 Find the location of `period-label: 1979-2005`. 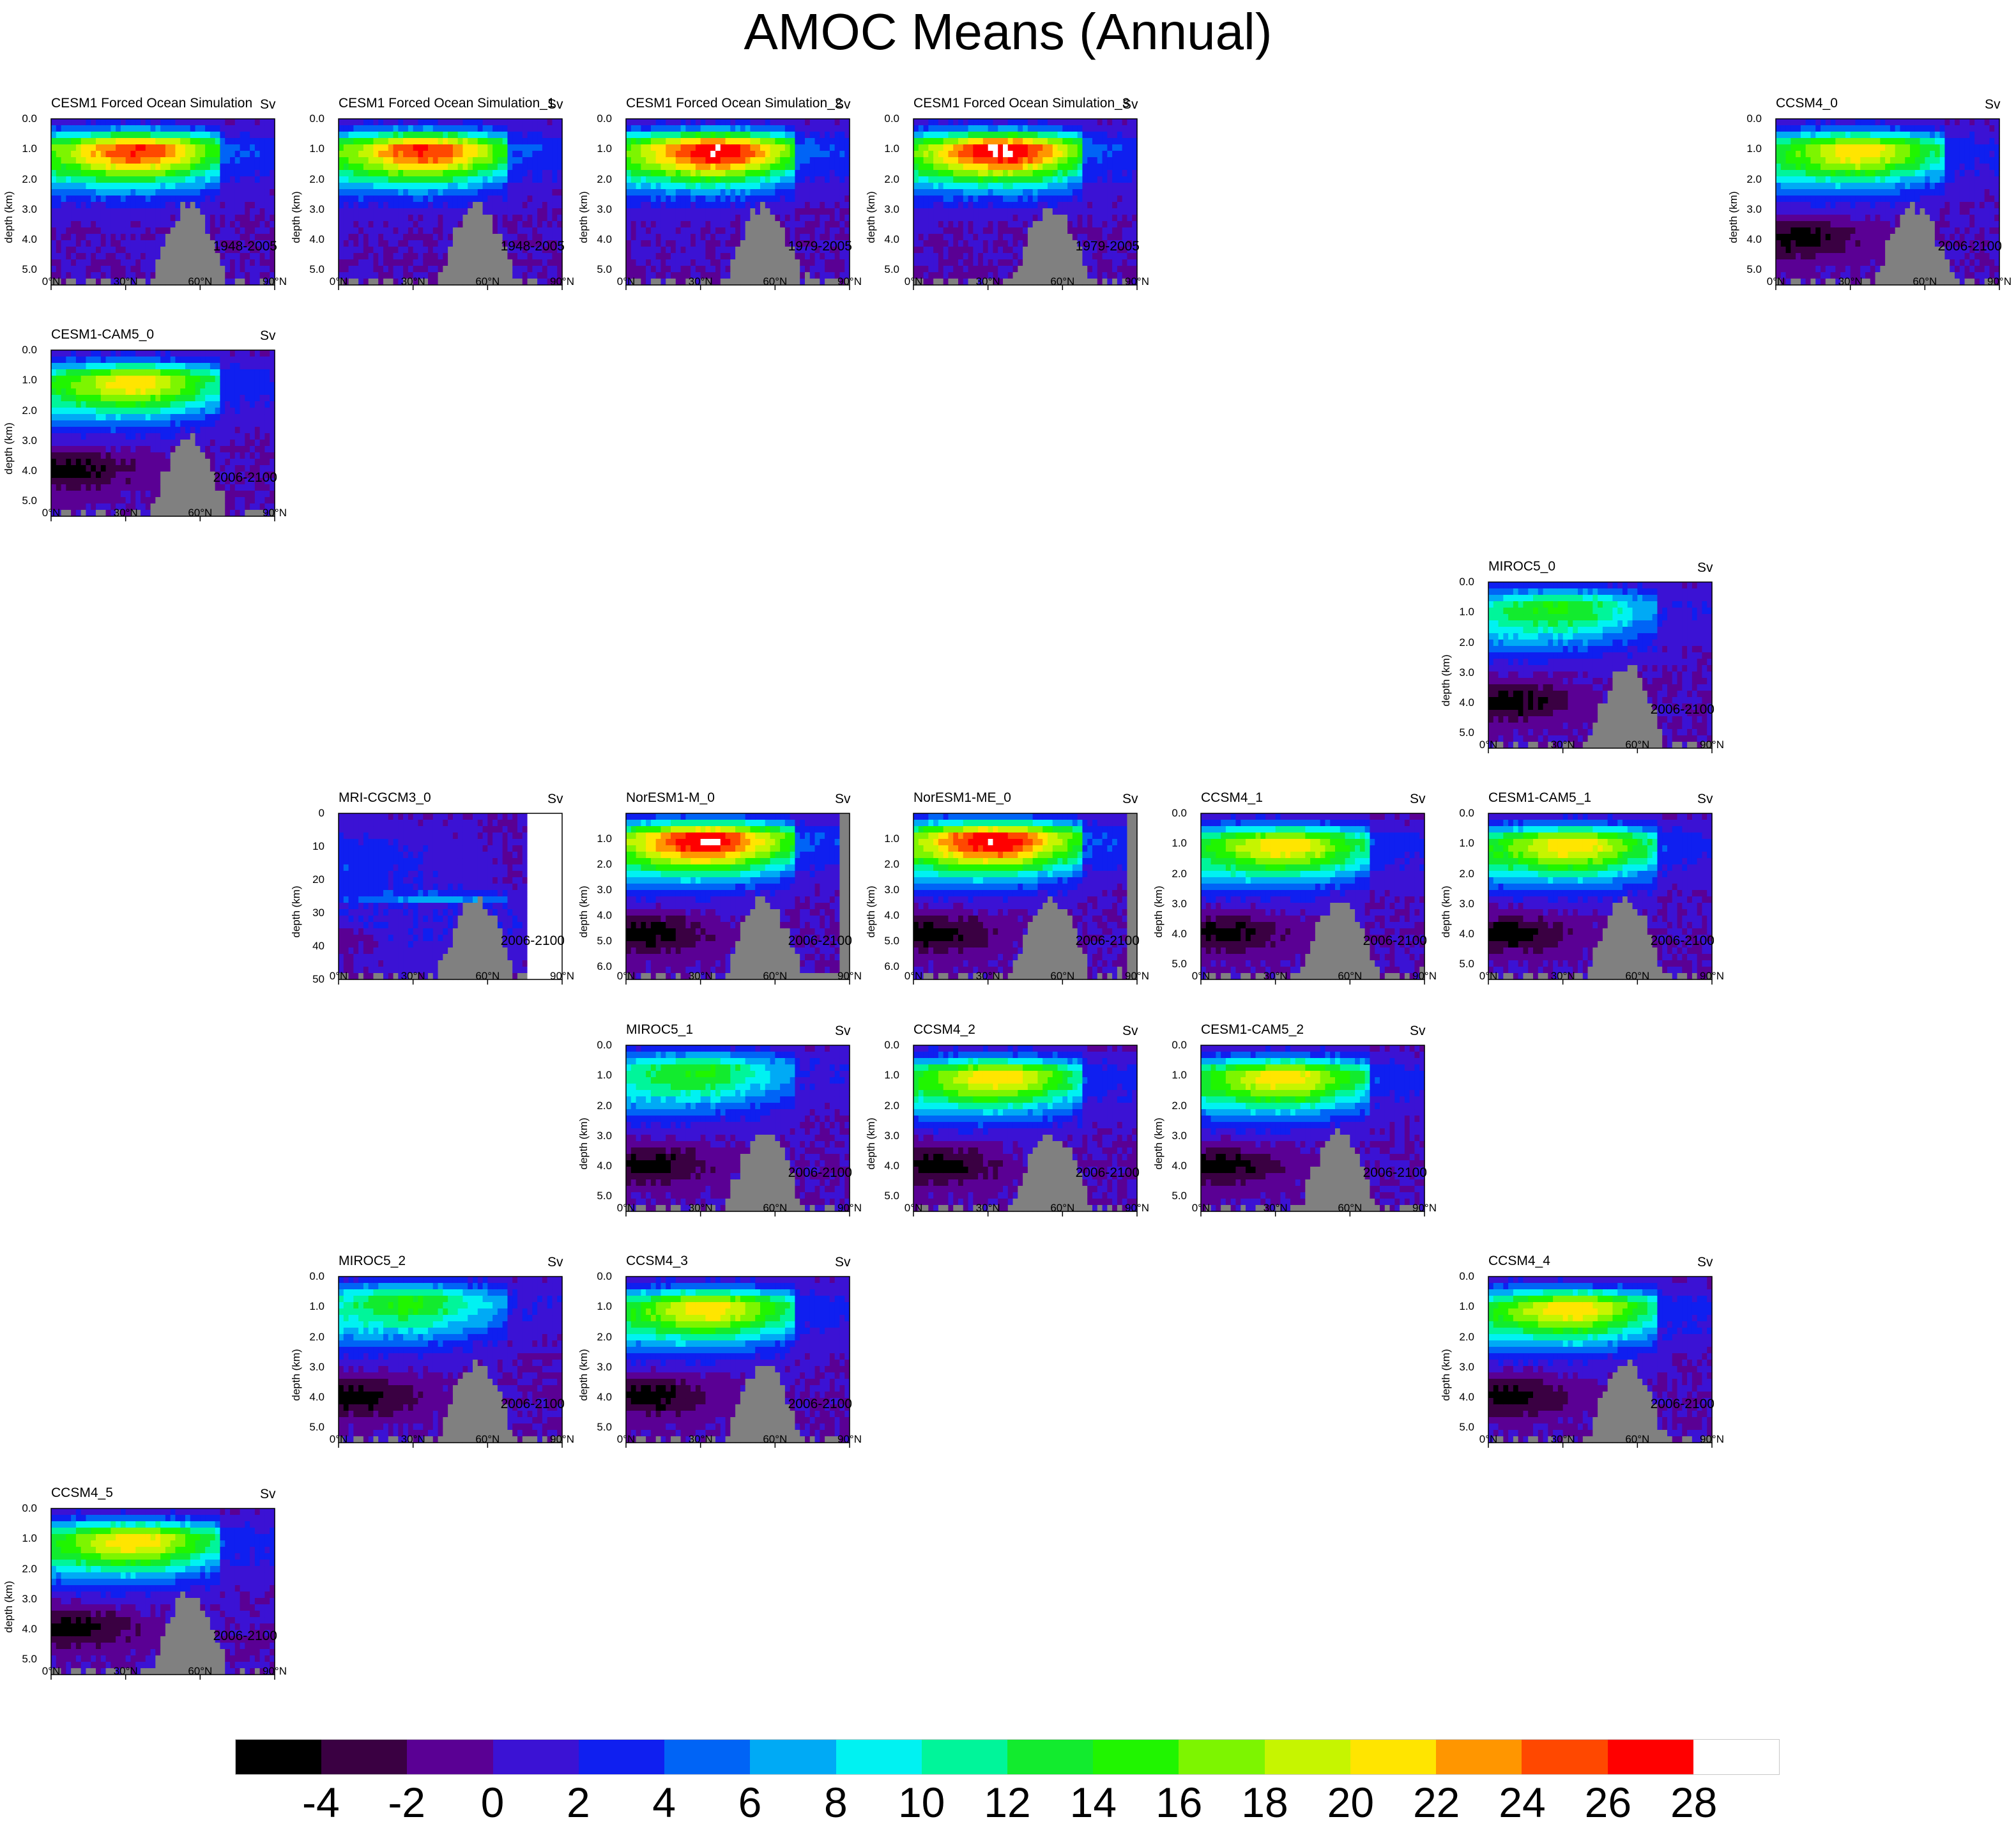

period-label: 1979-2005 is located at coordinates (820, 246).